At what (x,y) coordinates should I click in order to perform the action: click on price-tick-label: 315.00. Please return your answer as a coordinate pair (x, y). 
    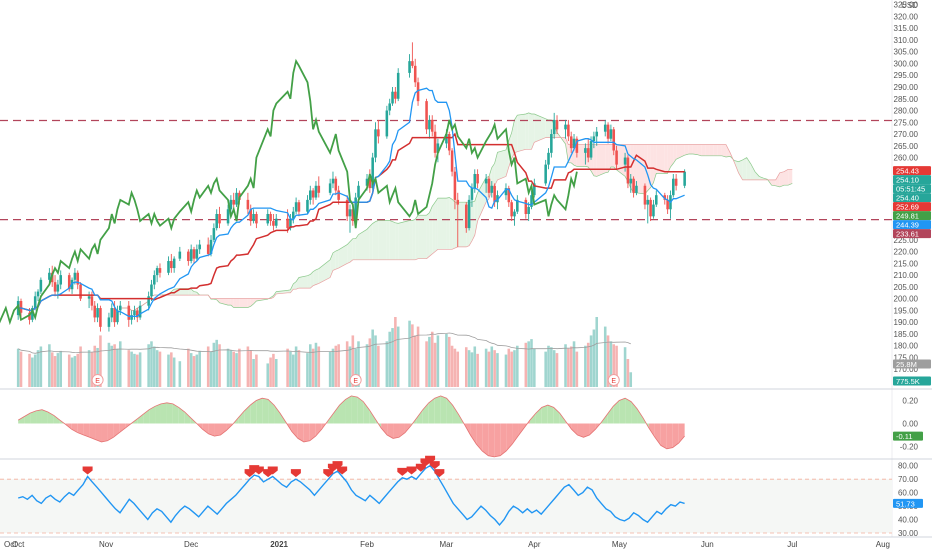
    Looking at the image, I should click on (906, 28).